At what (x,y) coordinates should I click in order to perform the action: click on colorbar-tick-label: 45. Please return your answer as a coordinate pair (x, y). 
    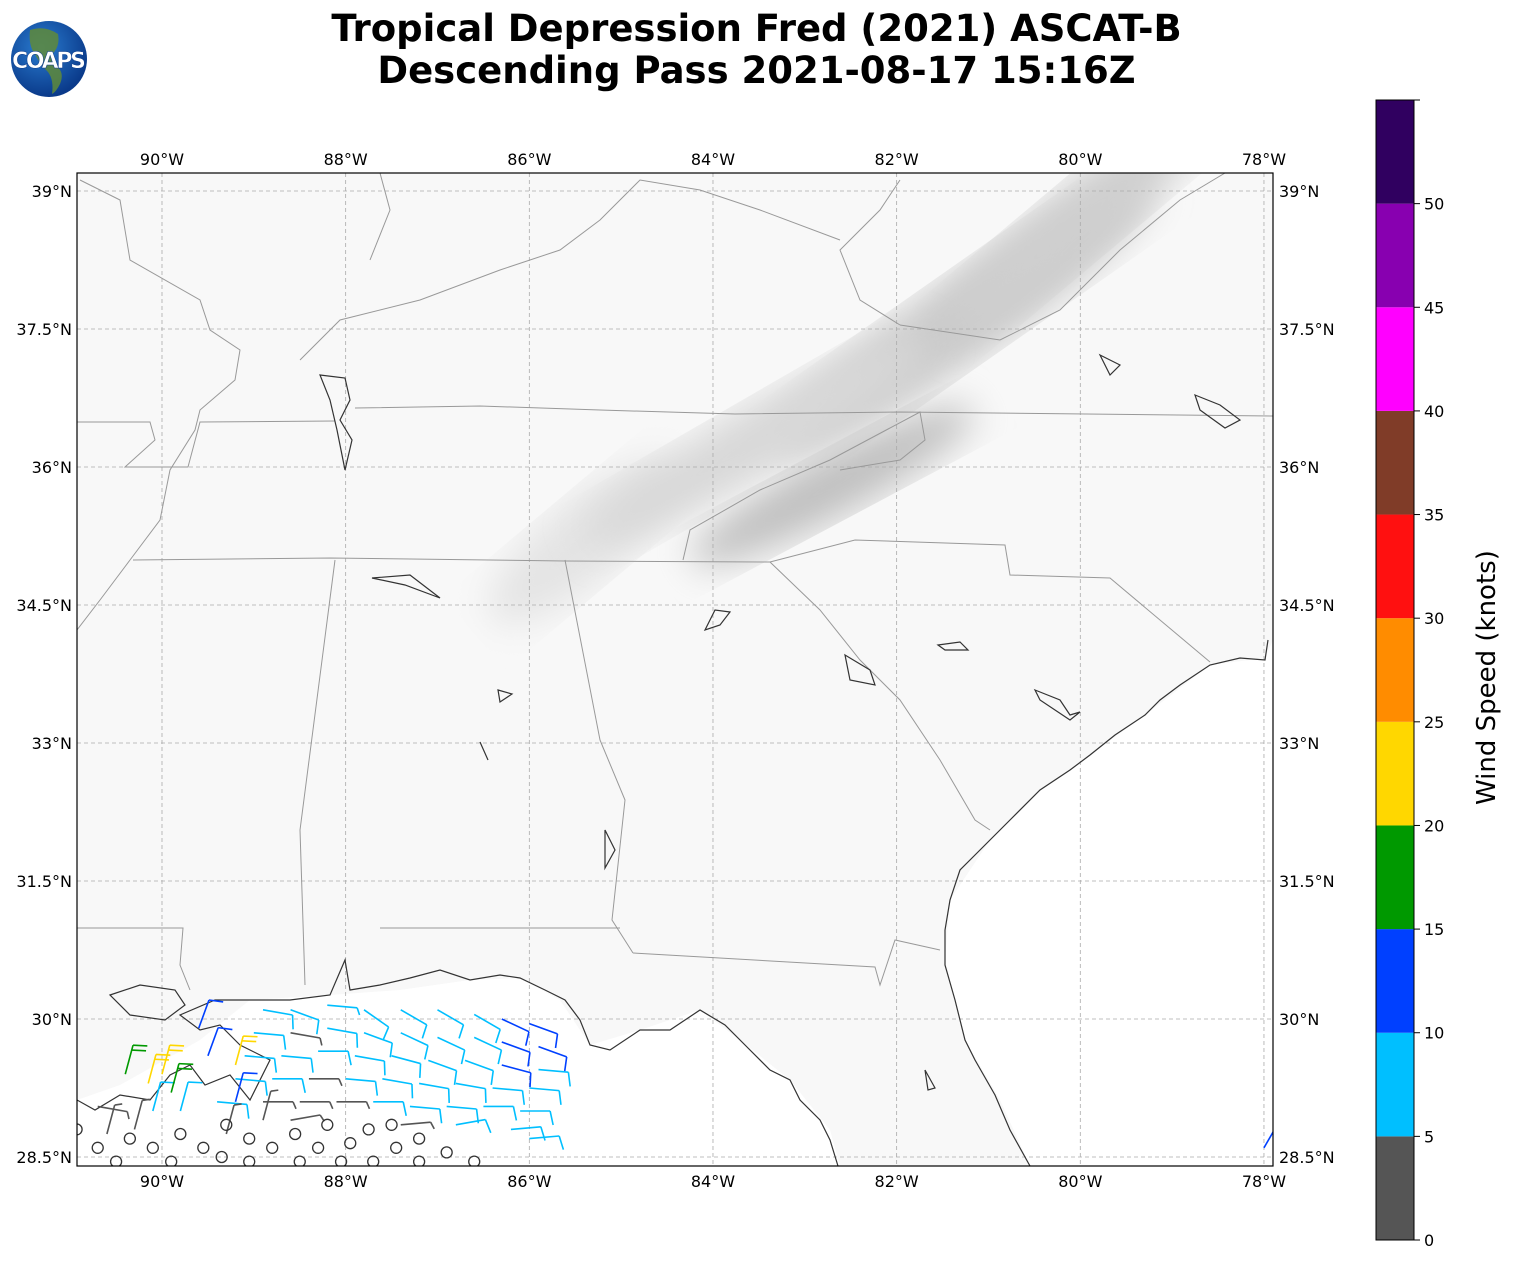
    Looking at the image, I should click on (1434, 307).